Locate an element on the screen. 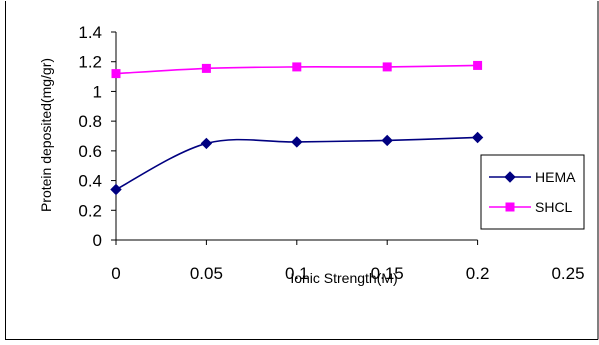 This screenshot has width=599, height=345. x-tick-label: 0.25 is located at coordinates (567, 273).